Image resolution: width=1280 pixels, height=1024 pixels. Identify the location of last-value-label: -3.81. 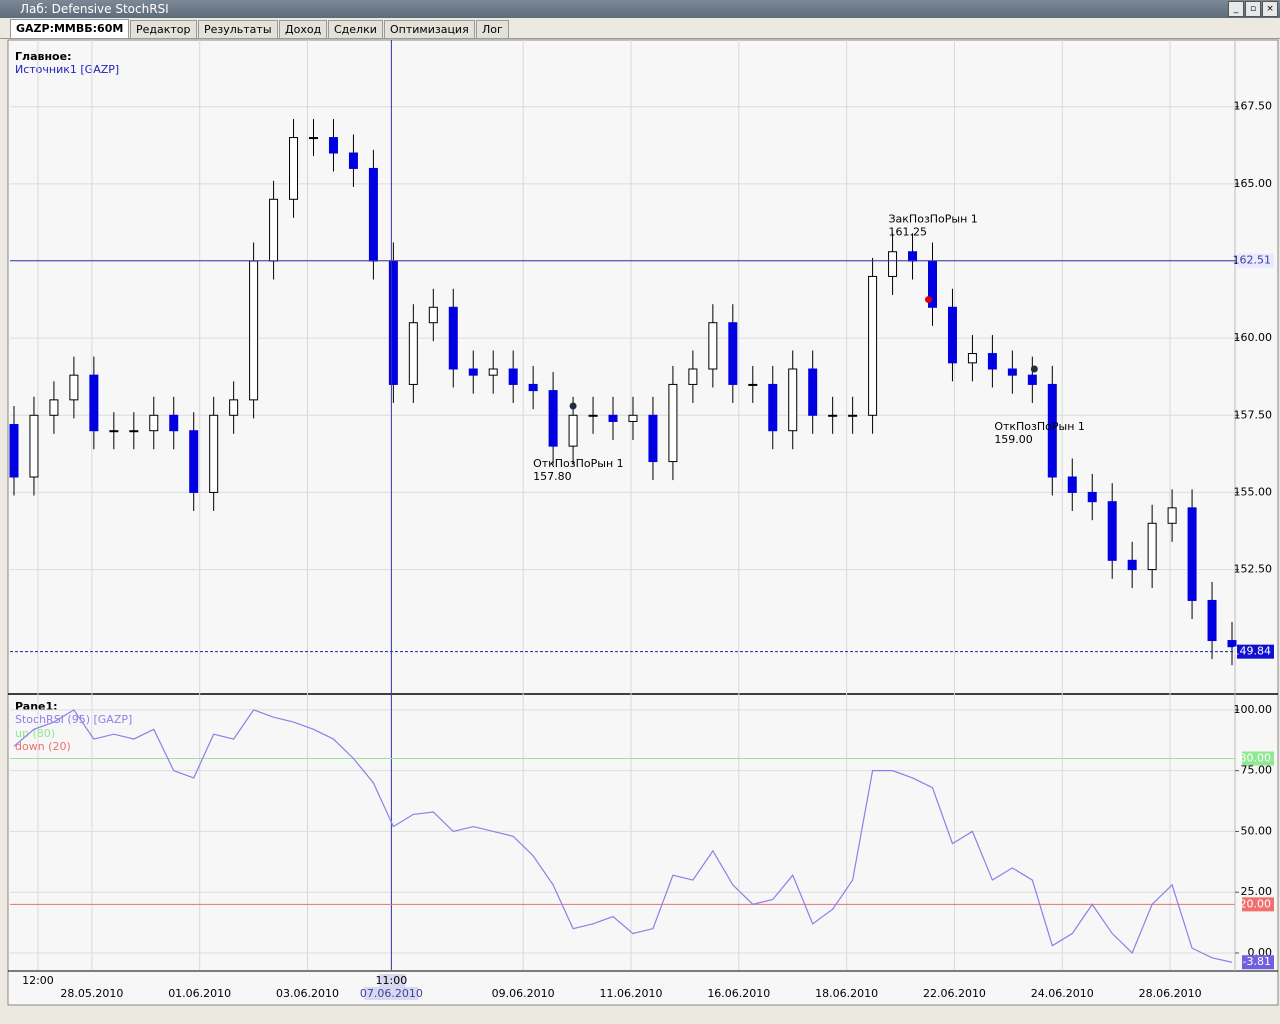
(1257, 961).